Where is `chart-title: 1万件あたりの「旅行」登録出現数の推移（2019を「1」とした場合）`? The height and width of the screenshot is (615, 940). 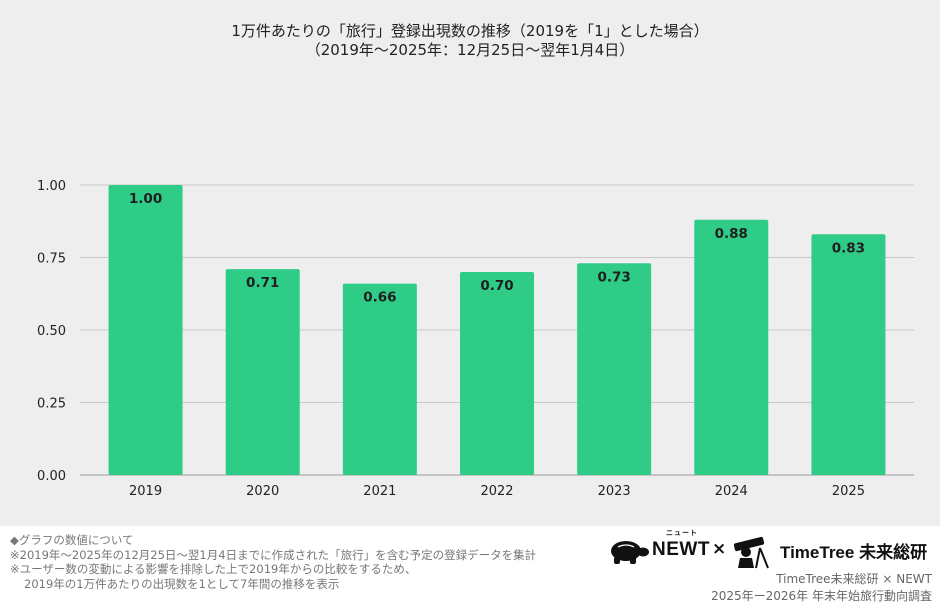 chart-title: 1万件あたりの「旅行」登録出現数の推移（2019を「1」とした場合） is located at coordinates (470, 31).